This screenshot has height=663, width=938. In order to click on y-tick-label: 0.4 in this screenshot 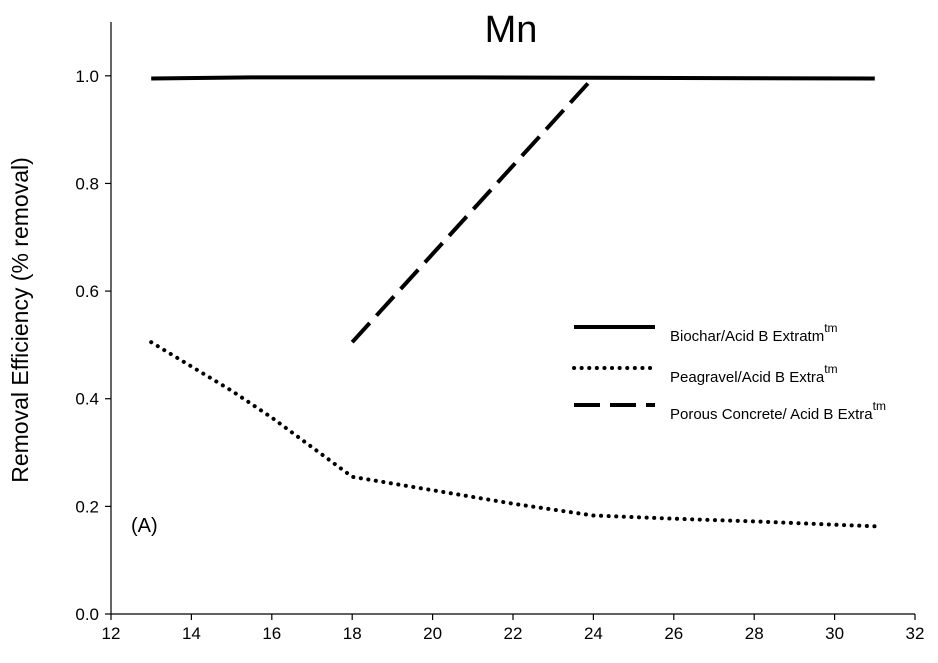, I will do `click(87, 399)`.